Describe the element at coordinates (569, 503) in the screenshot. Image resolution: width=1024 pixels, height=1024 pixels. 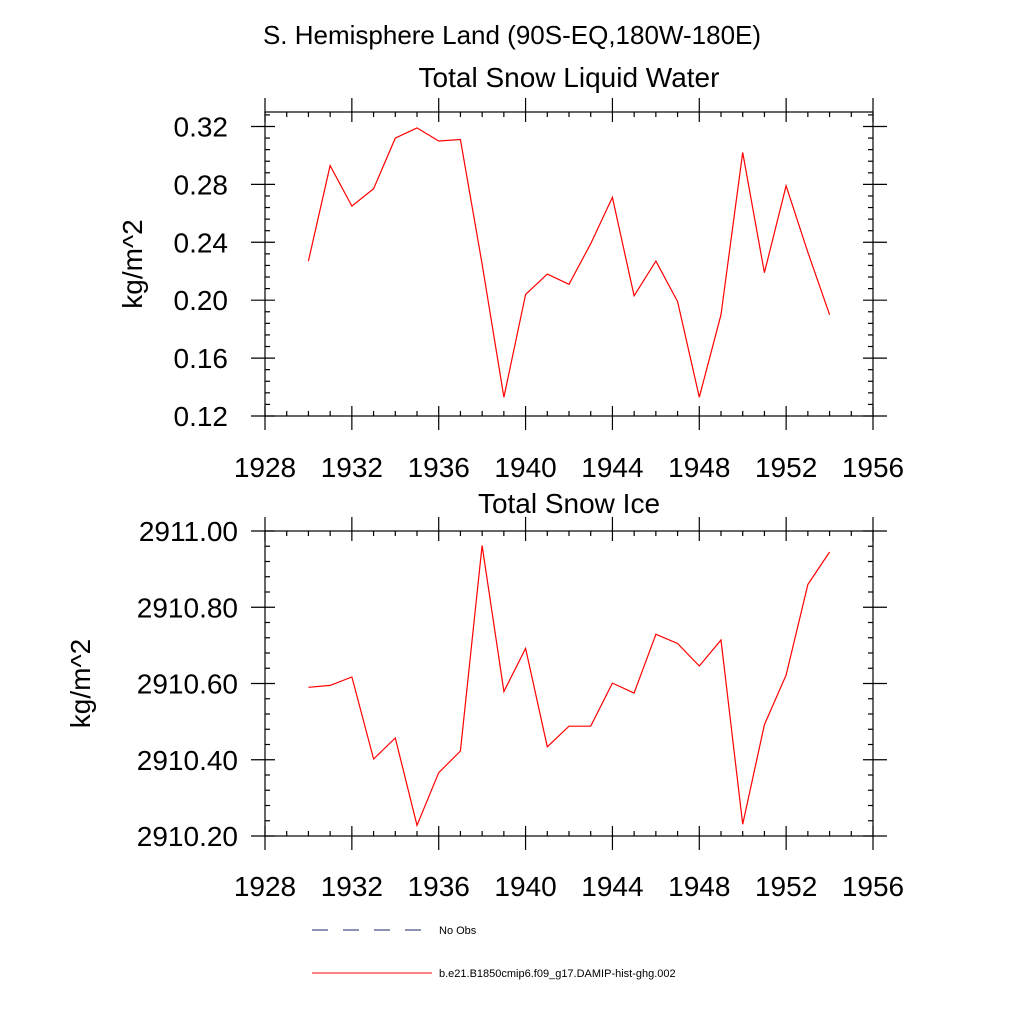
I see `panel-title: Total Snow Ice` at that location.